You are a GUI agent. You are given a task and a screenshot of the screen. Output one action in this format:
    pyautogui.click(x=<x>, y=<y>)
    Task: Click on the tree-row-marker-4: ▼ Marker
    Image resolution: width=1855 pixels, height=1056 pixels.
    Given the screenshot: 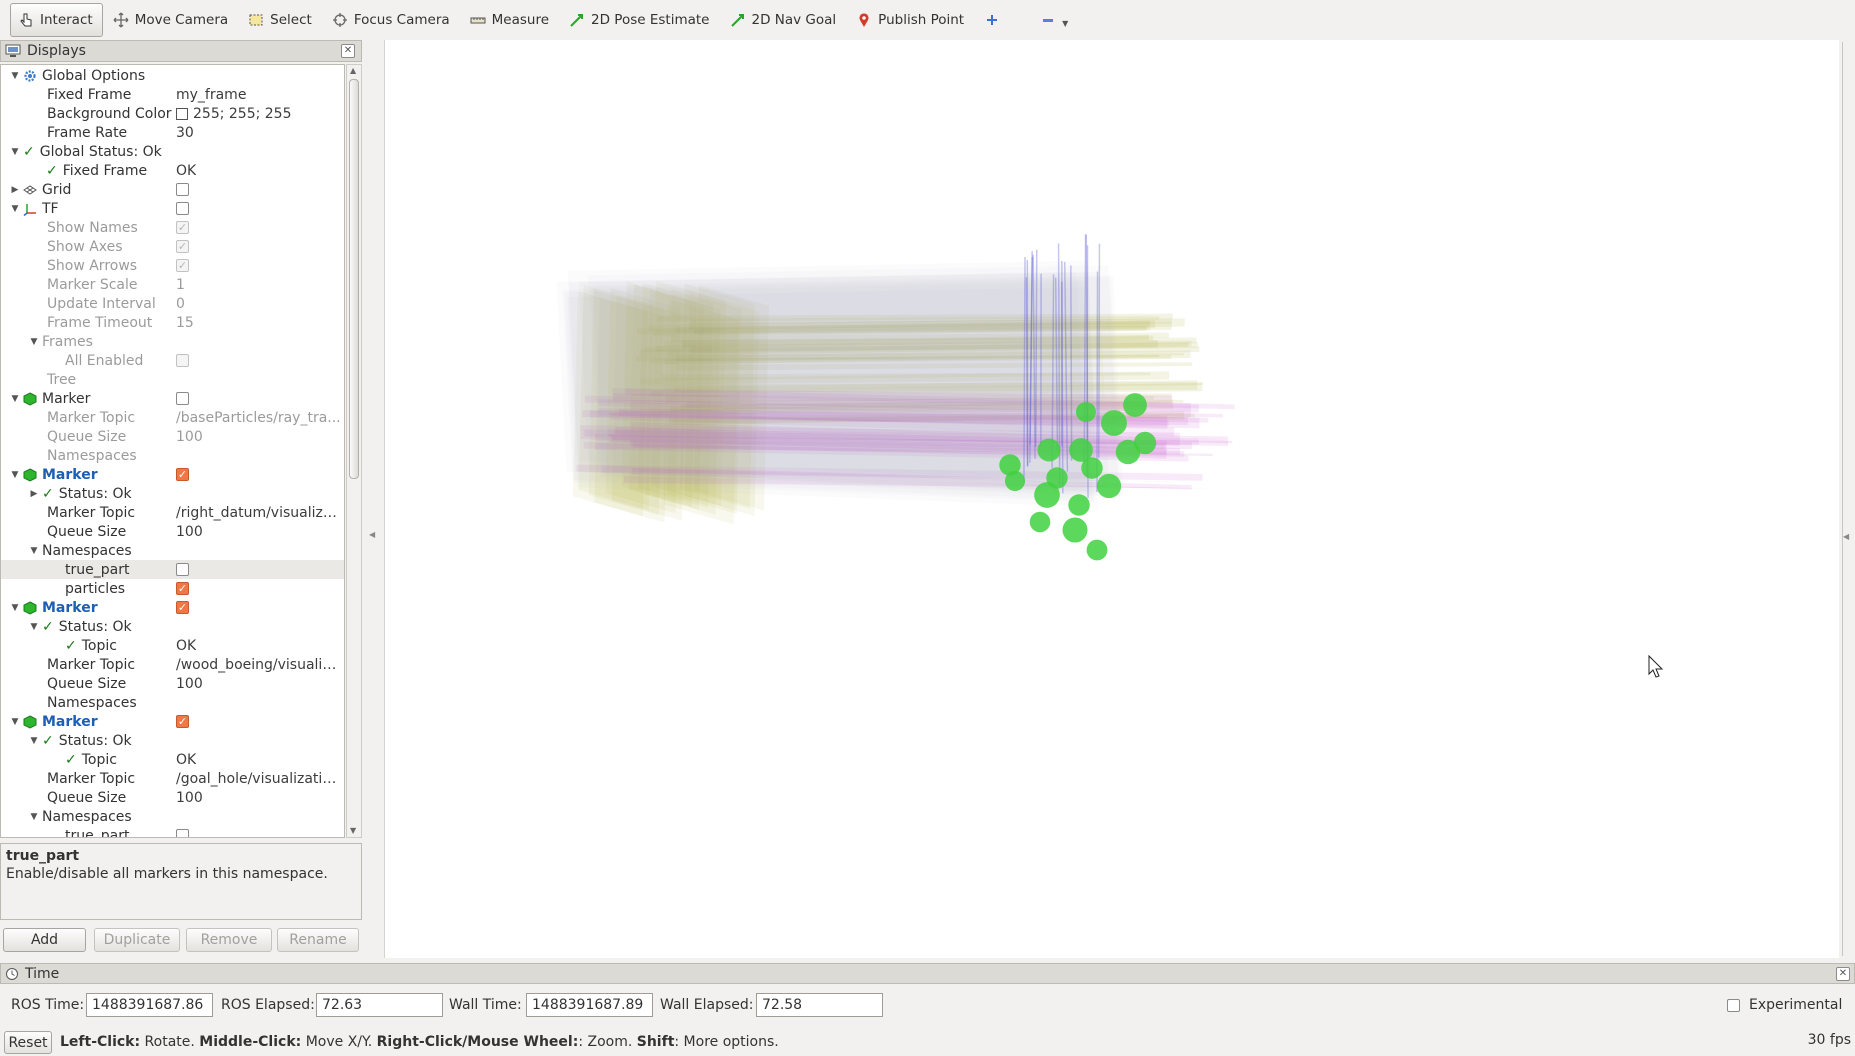 What is the action you would take?
    pyautogui.click(x=172, y=721)
    